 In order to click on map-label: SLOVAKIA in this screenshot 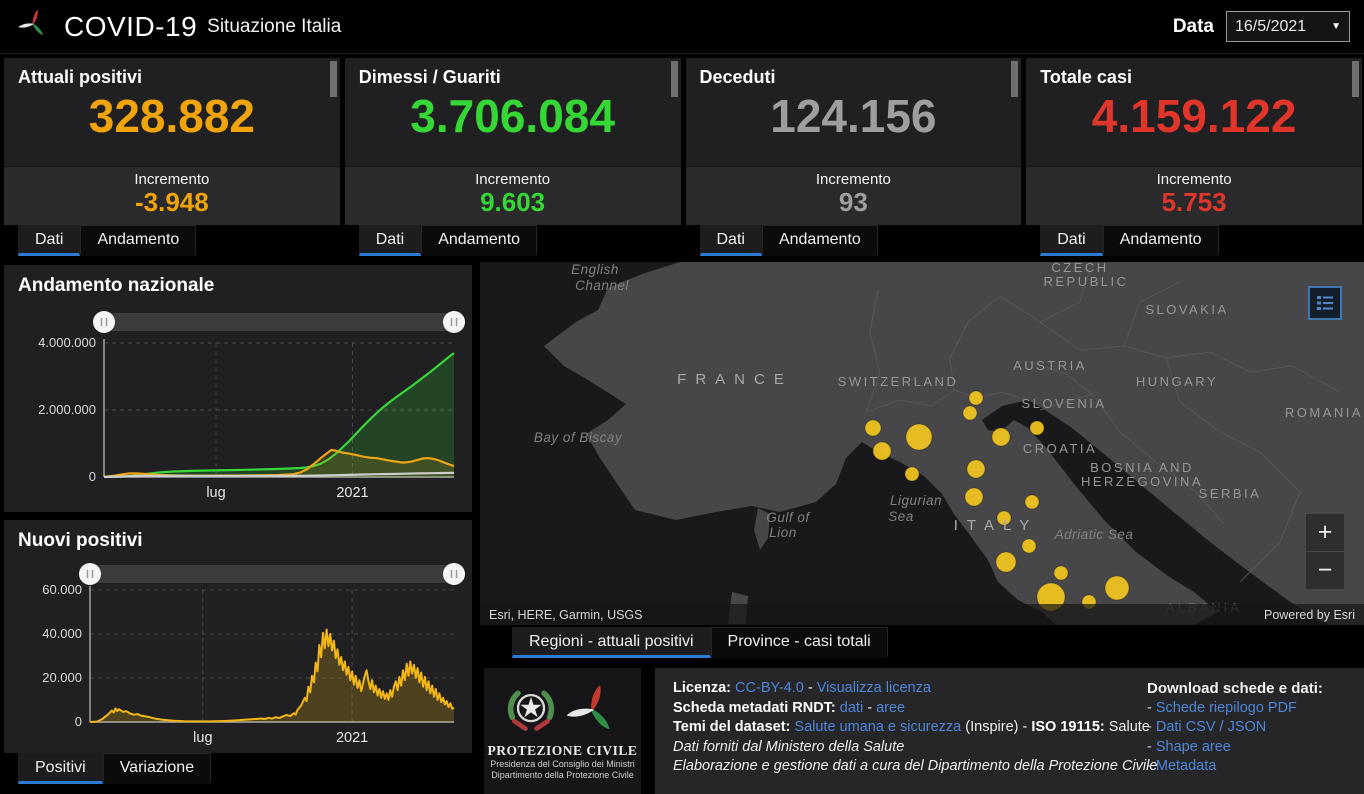, I will do `click(1186, 309)`.